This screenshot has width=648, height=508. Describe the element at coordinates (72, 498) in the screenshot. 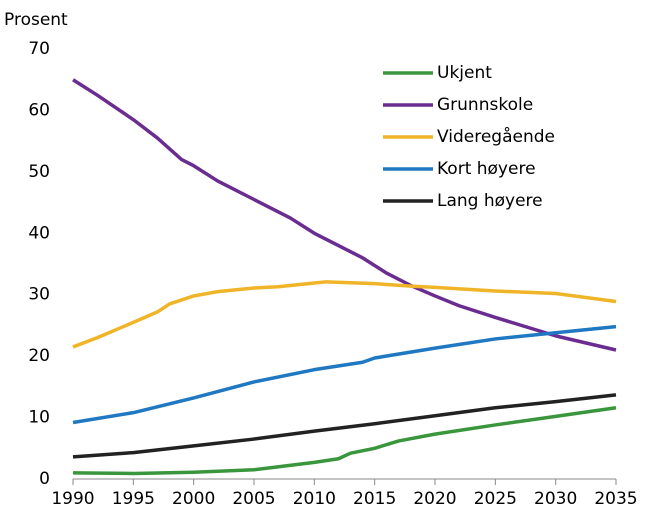

I see `x-tick-label: 1990` at that location.